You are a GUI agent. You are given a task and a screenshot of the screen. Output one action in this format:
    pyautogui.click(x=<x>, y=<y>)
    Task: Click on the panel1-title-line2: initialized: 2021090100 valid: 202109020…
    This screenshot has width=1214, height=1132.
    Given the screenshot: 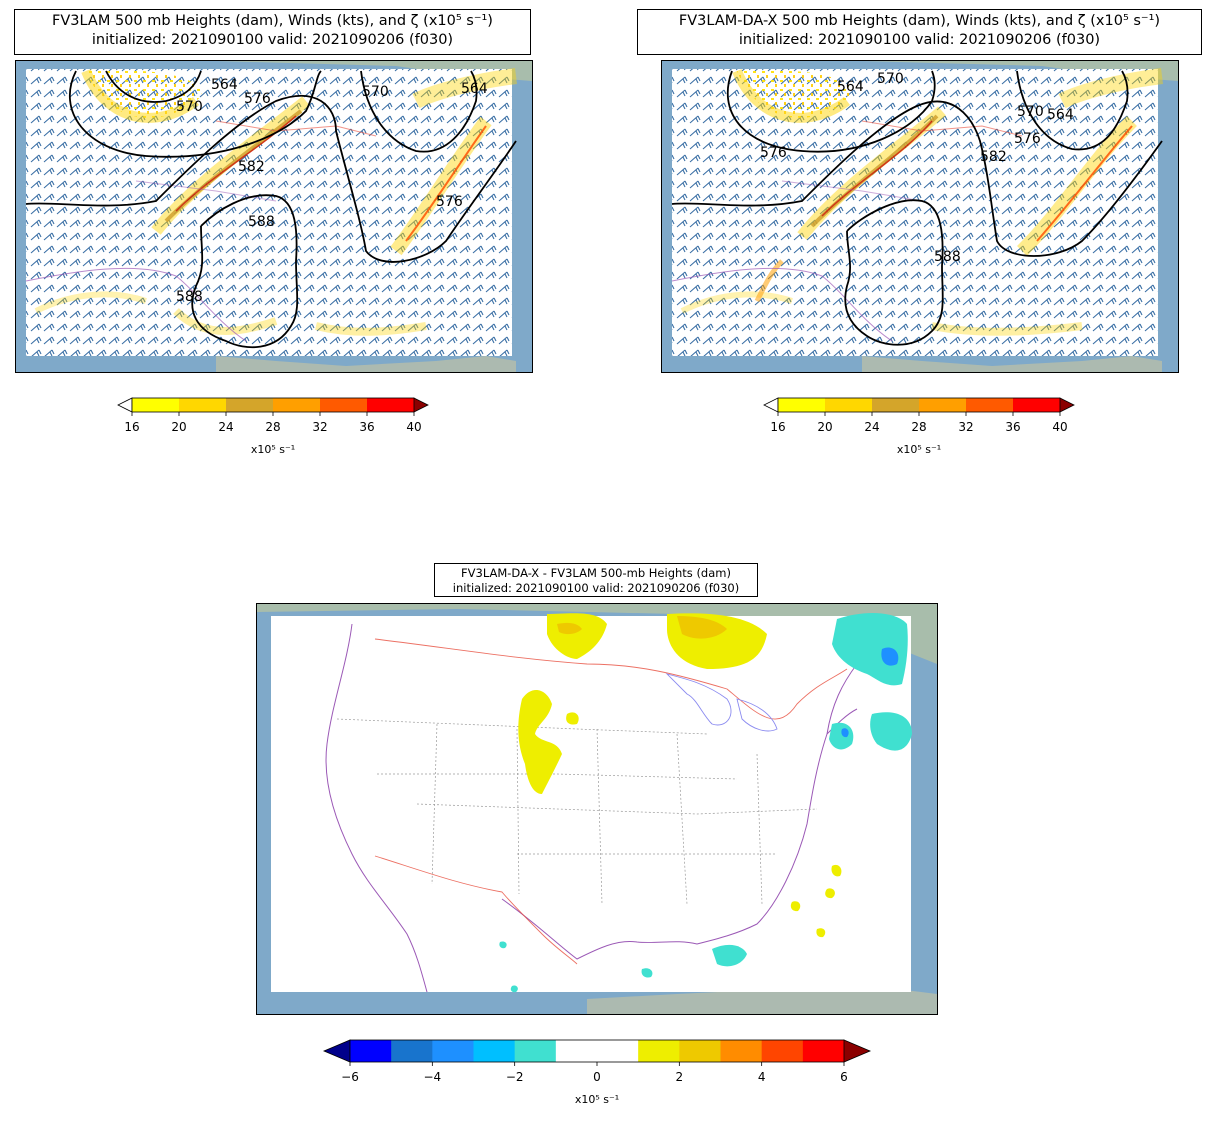 What is the action you would take?
    pyautogui.click(x=272, y=39)
    